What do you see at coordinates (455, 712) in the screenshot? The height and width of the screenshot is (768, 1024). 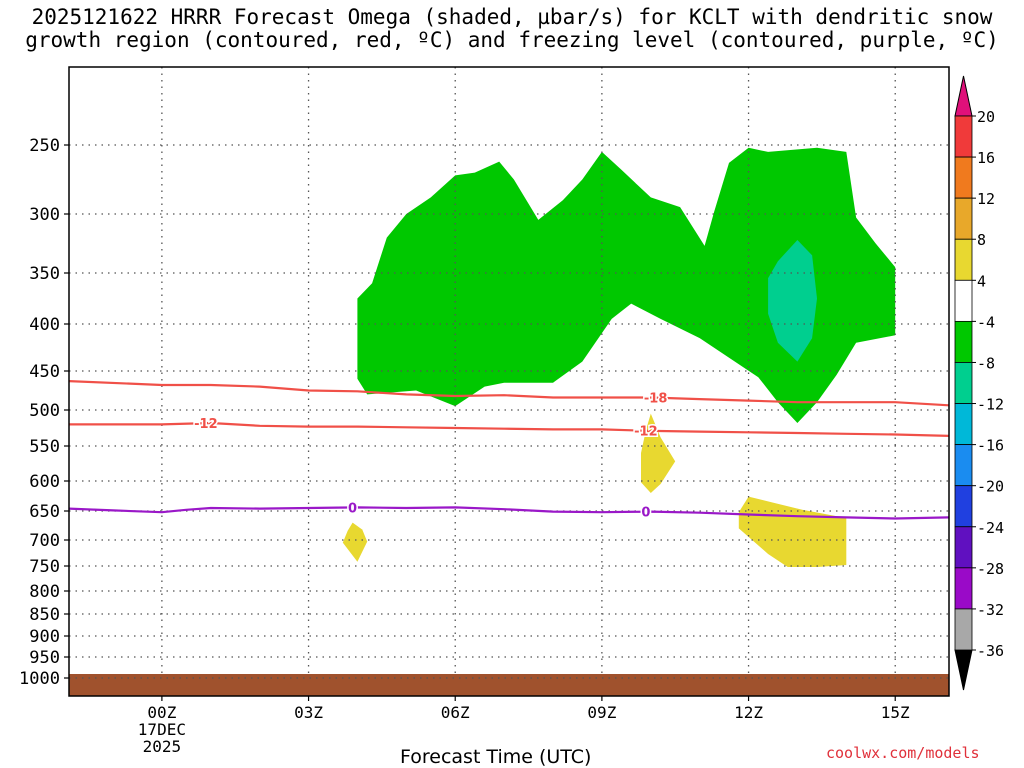 I see `x-tick-label: 06Z` at bounding box center [455, 712].